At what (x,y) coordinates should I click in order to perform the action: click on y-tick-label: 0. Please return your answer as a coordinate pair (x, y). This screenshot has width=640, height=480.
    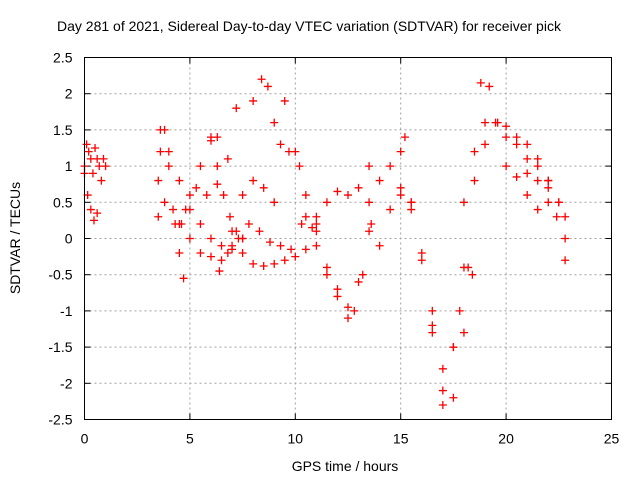
    Looking at the image, I should click on (69, 239).